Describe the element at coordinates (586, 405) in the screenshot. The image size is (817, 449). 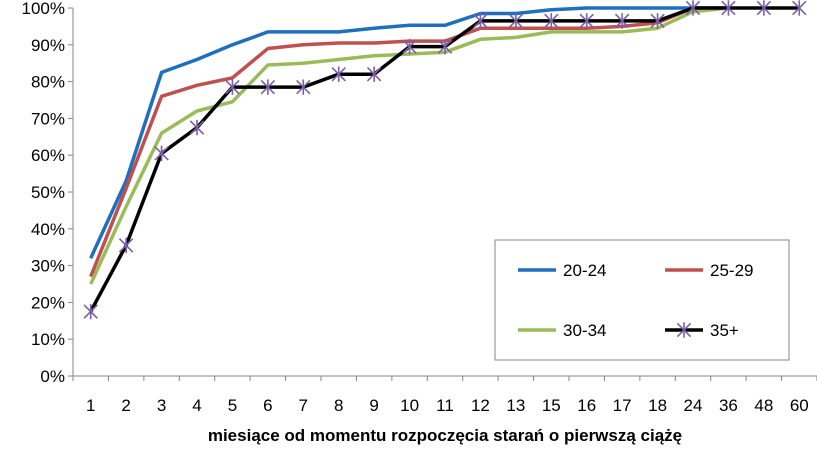
I see `x-tick-label: 16` at that location.